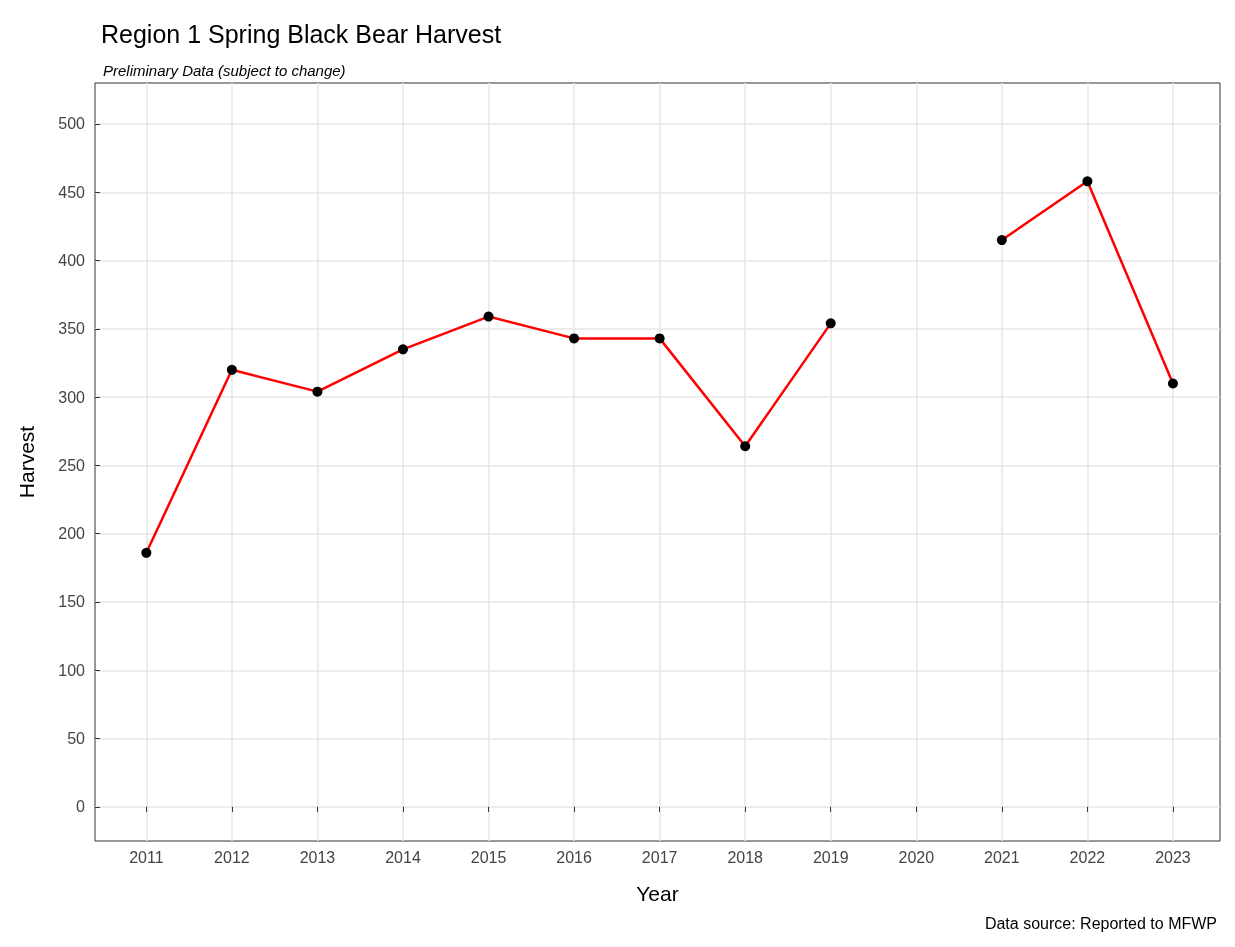 The width and height of the screenshot is (1235, 947). I want to click on y-tick-label: 200, so click(72, 534).